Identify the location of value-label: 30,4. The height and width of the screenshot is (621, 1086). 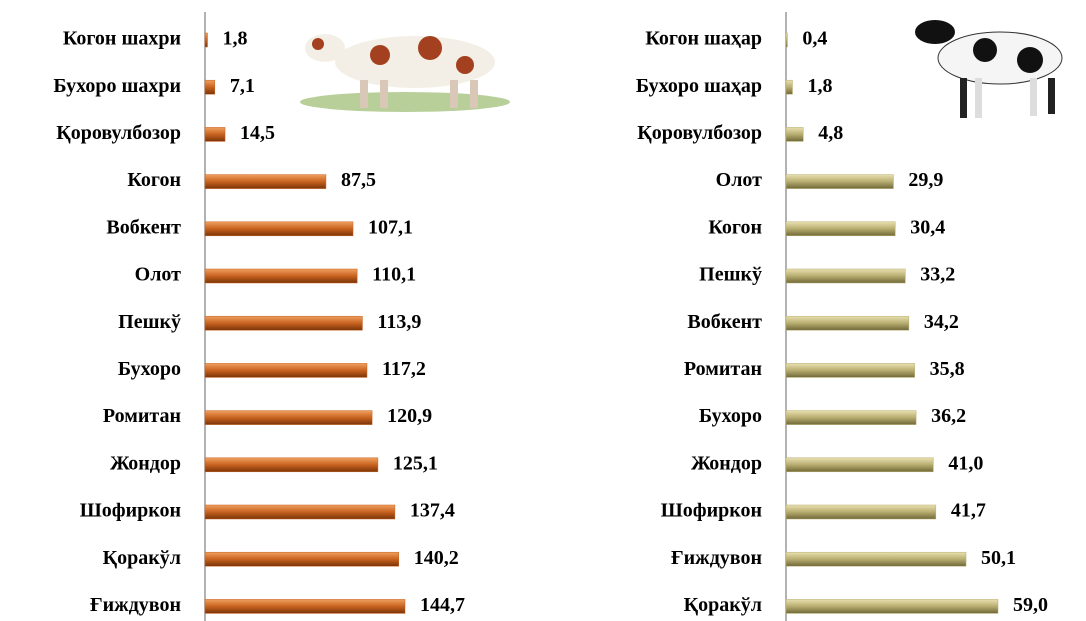
(927, 227).